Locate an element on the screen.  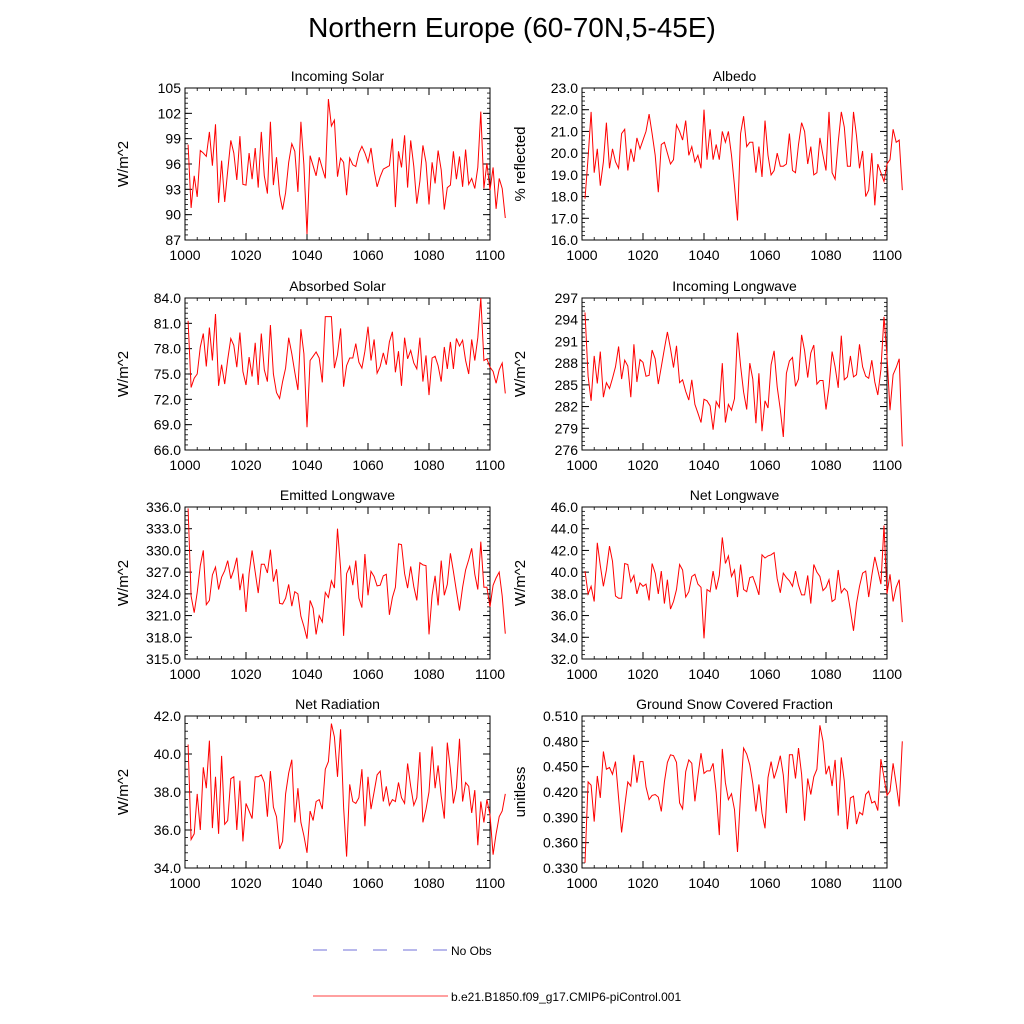
y-tick-label: 66.0 is located at coordinates (167, 450).